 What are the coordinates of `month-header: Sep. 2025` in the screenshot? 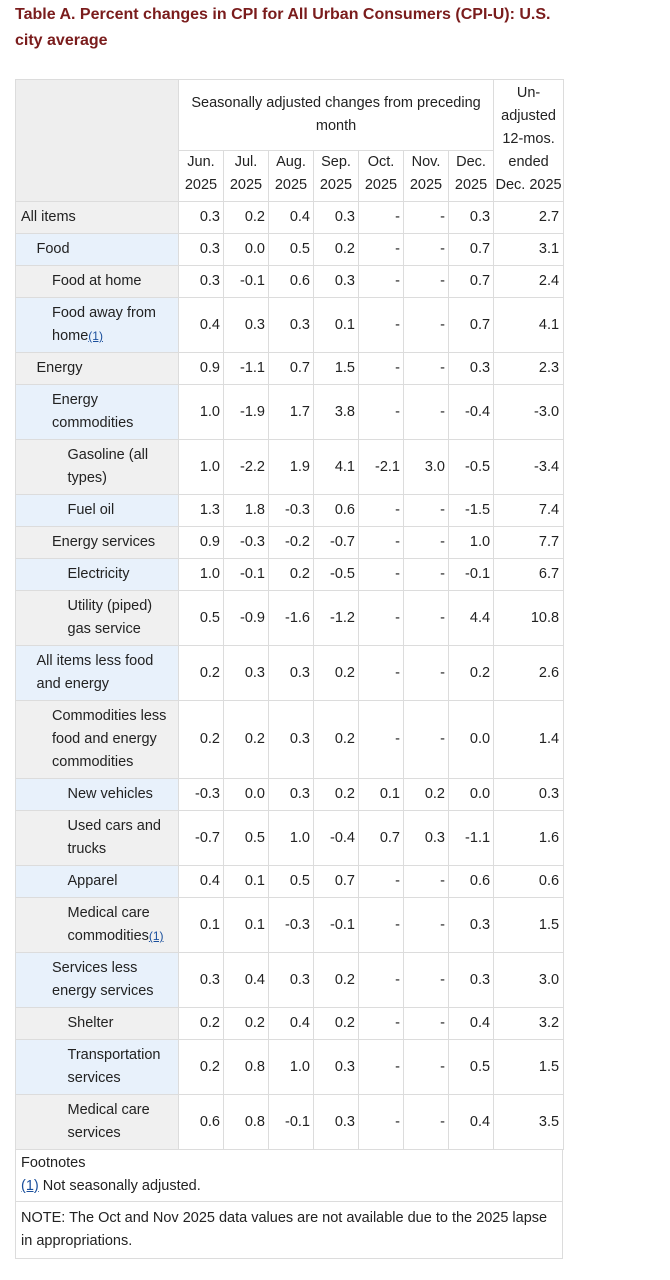 It's located at (336, 176).